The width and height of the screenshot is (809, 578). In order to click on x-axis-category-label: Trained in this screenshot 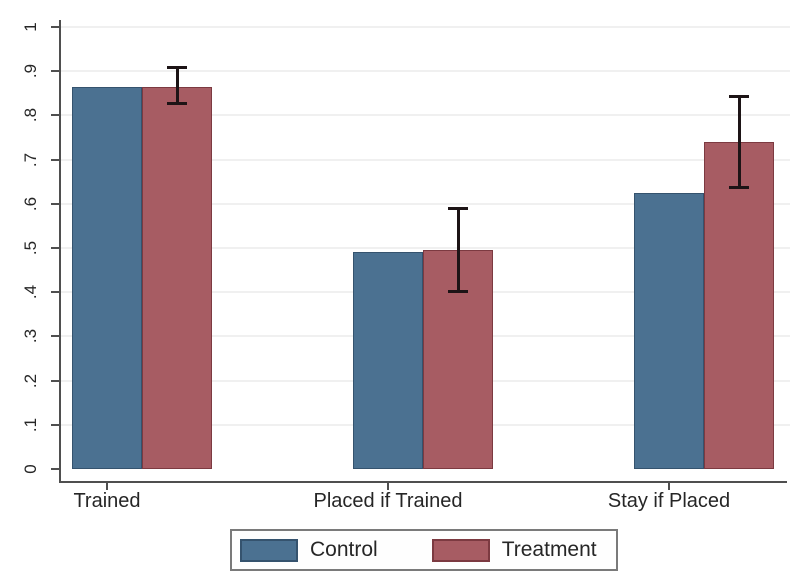, I will do `click(107, 501)`.